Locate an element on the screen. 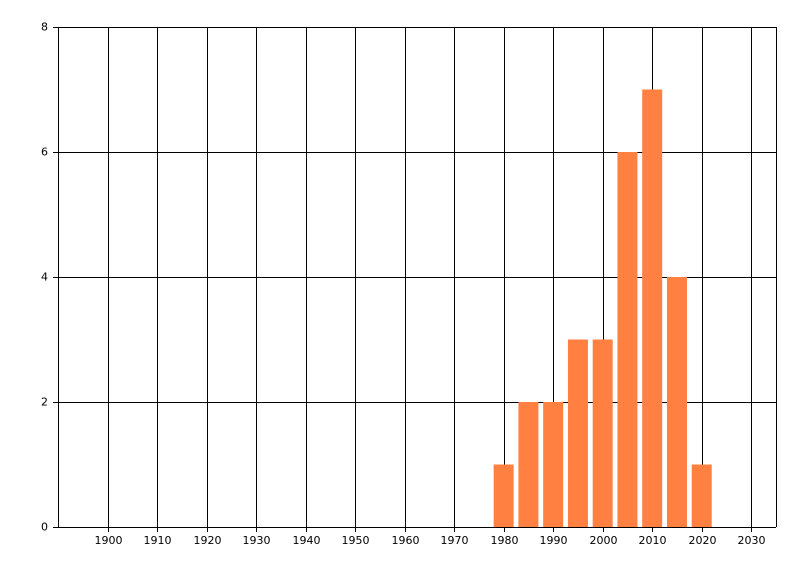  x-tick-label: 1900 is located at coordinates (109, 540).